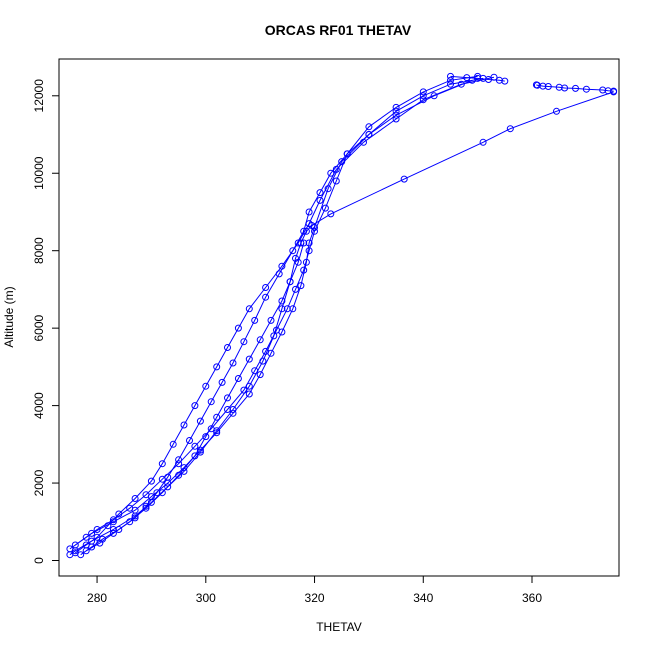  What do you see at coordinates (39, 250) in the screenshot?
I see `y-tick-label: 8000` at bounding box center [39, 250].